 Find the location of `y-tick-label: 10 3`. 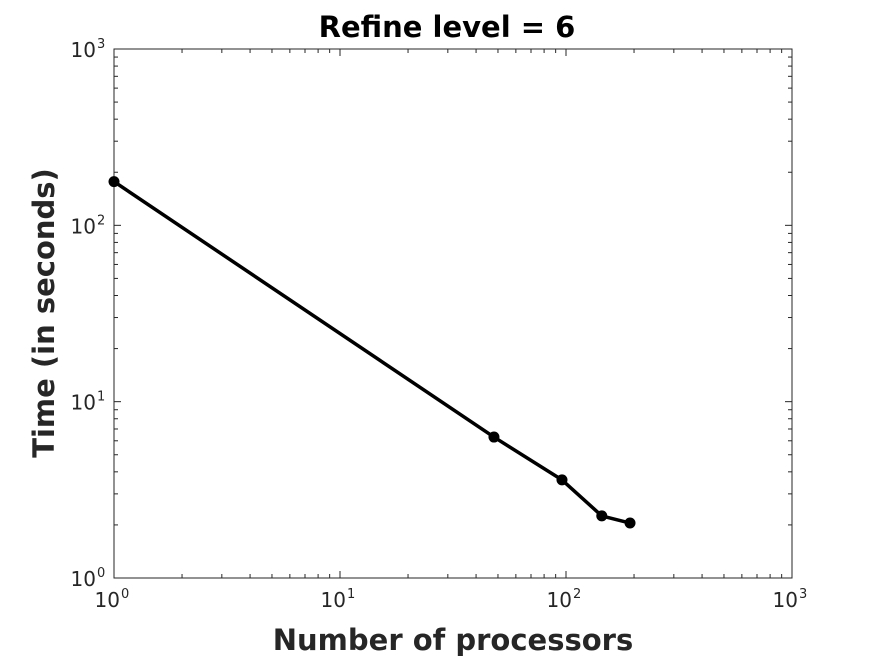

y-tick-label: 10 3 is located at coordinates (88, 49).